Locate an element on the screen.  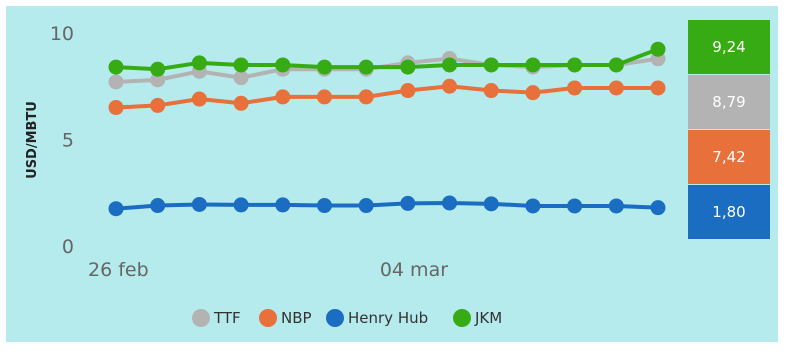
series-ttf is located at coordinates (387, 70).